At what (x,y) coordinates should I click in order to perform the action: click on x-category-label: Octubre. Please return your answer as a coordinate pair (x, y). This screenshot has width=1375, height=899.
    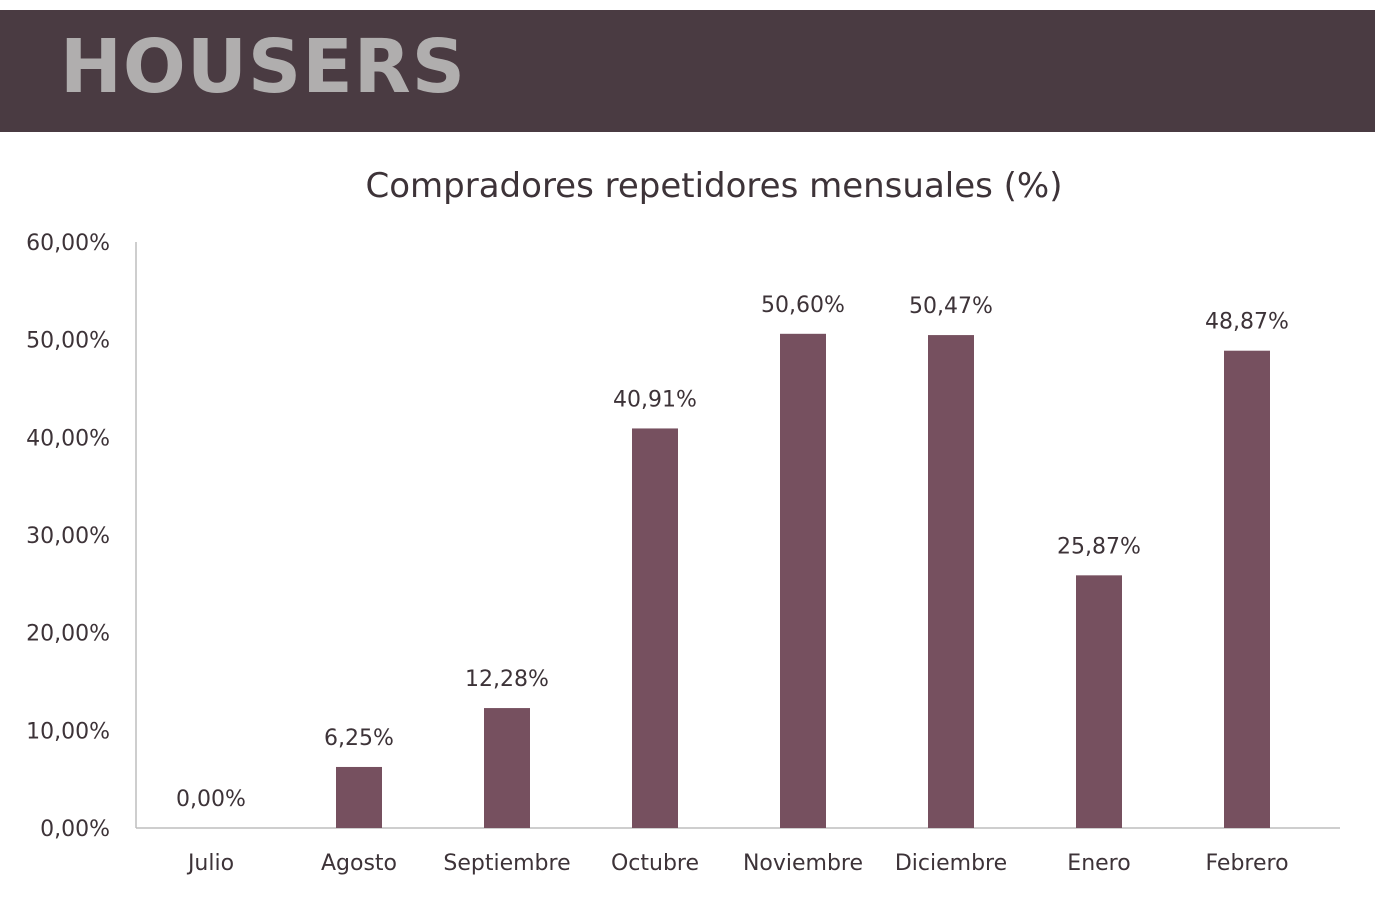
    Looking at the image, I should click on (655, 863).